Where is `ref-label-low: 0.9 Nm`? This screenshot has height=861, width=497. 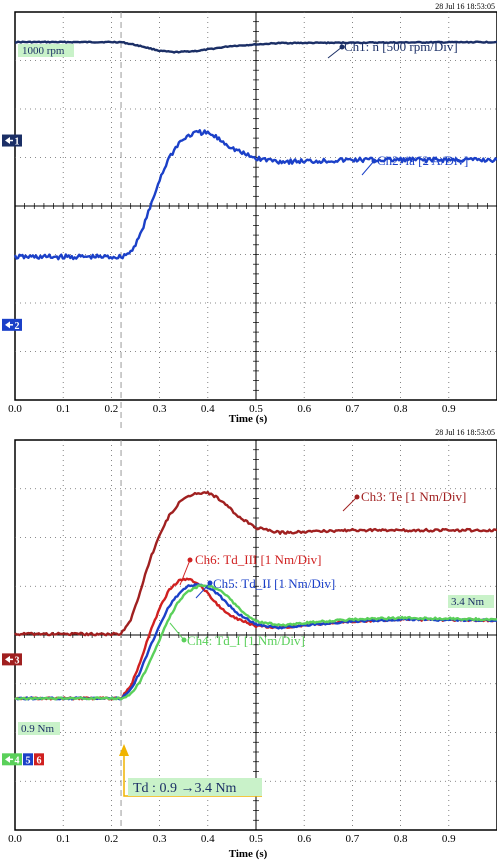
ref-label-low: 0.9 Nm is located at coordinates (37, 729).